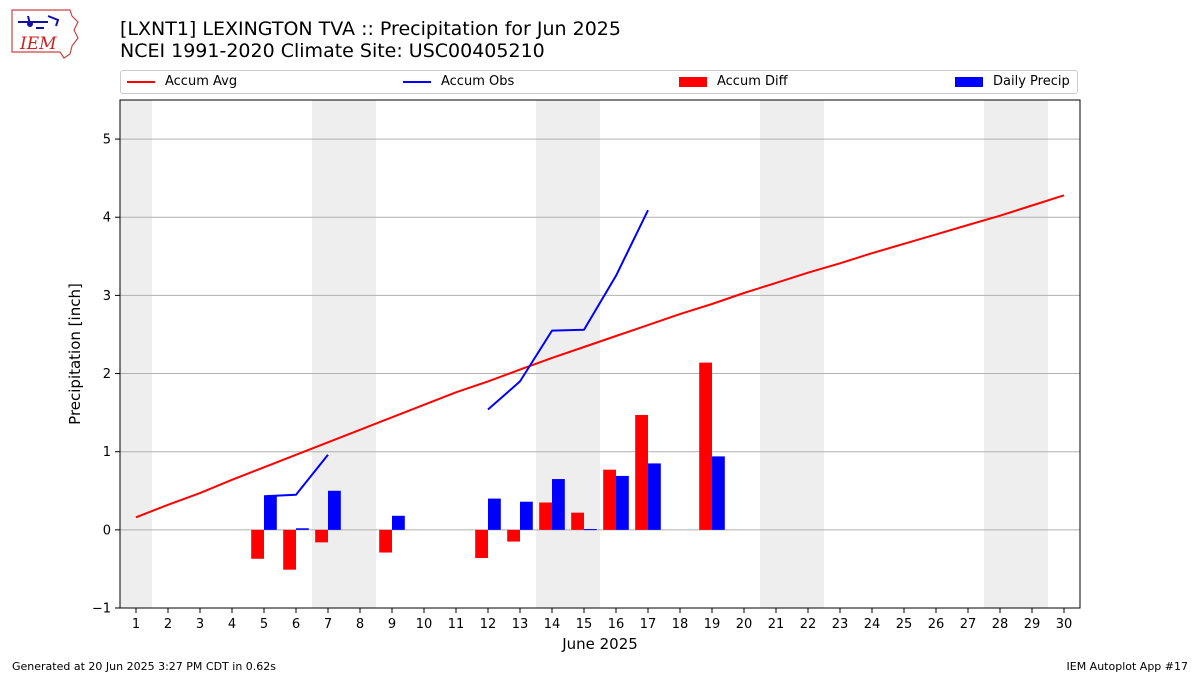 The height and width of the screenshot is (675, 1200). What do you see at coordinates (1031, 81) in the screenshot?
I see `legend-label-daily-precip: Daily Precip` at bounding box center [1031, 81].